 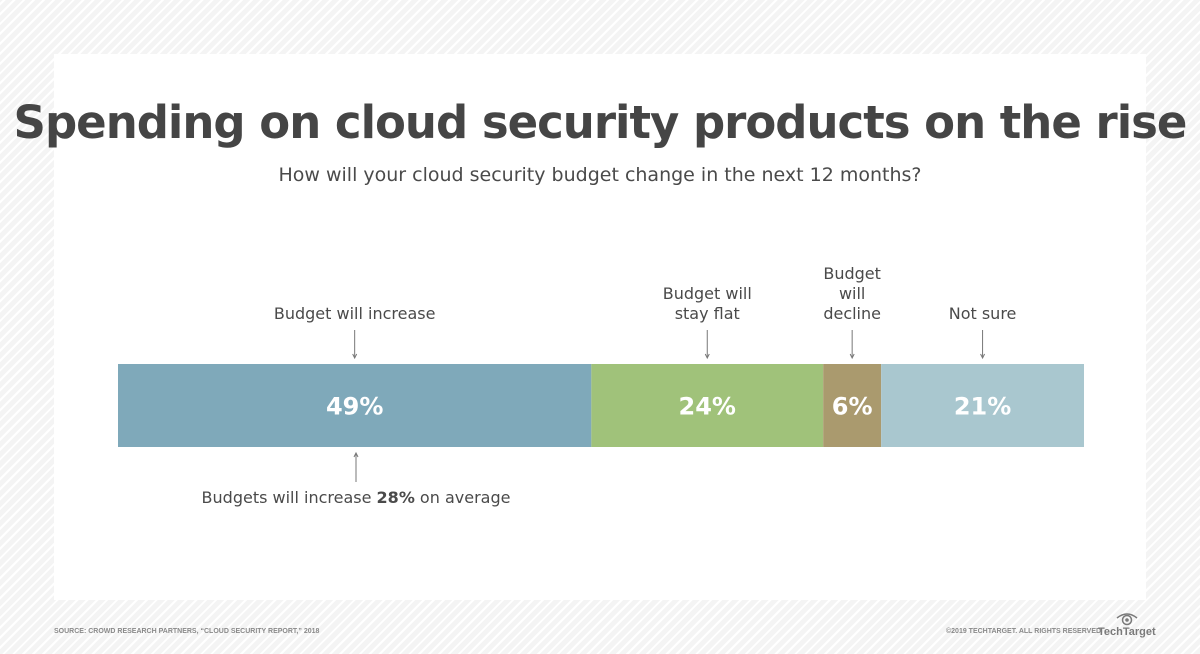 I want to click on techtarget-logo: TechTarget, so click(x=1127, y=625).